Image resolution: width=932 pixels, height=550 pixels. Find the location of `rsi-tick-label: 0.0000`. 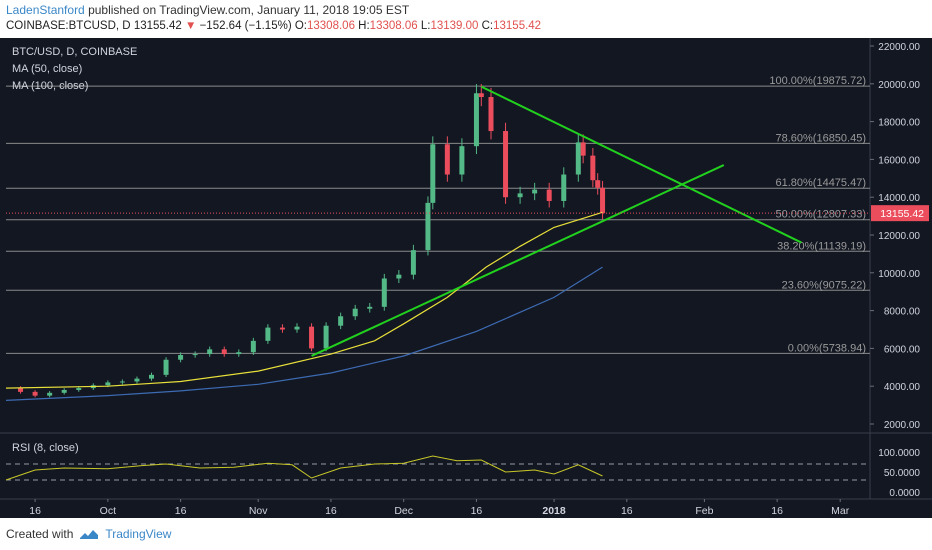

rsi-tick-label: 0.0000 is located at coordinates (904, 493).